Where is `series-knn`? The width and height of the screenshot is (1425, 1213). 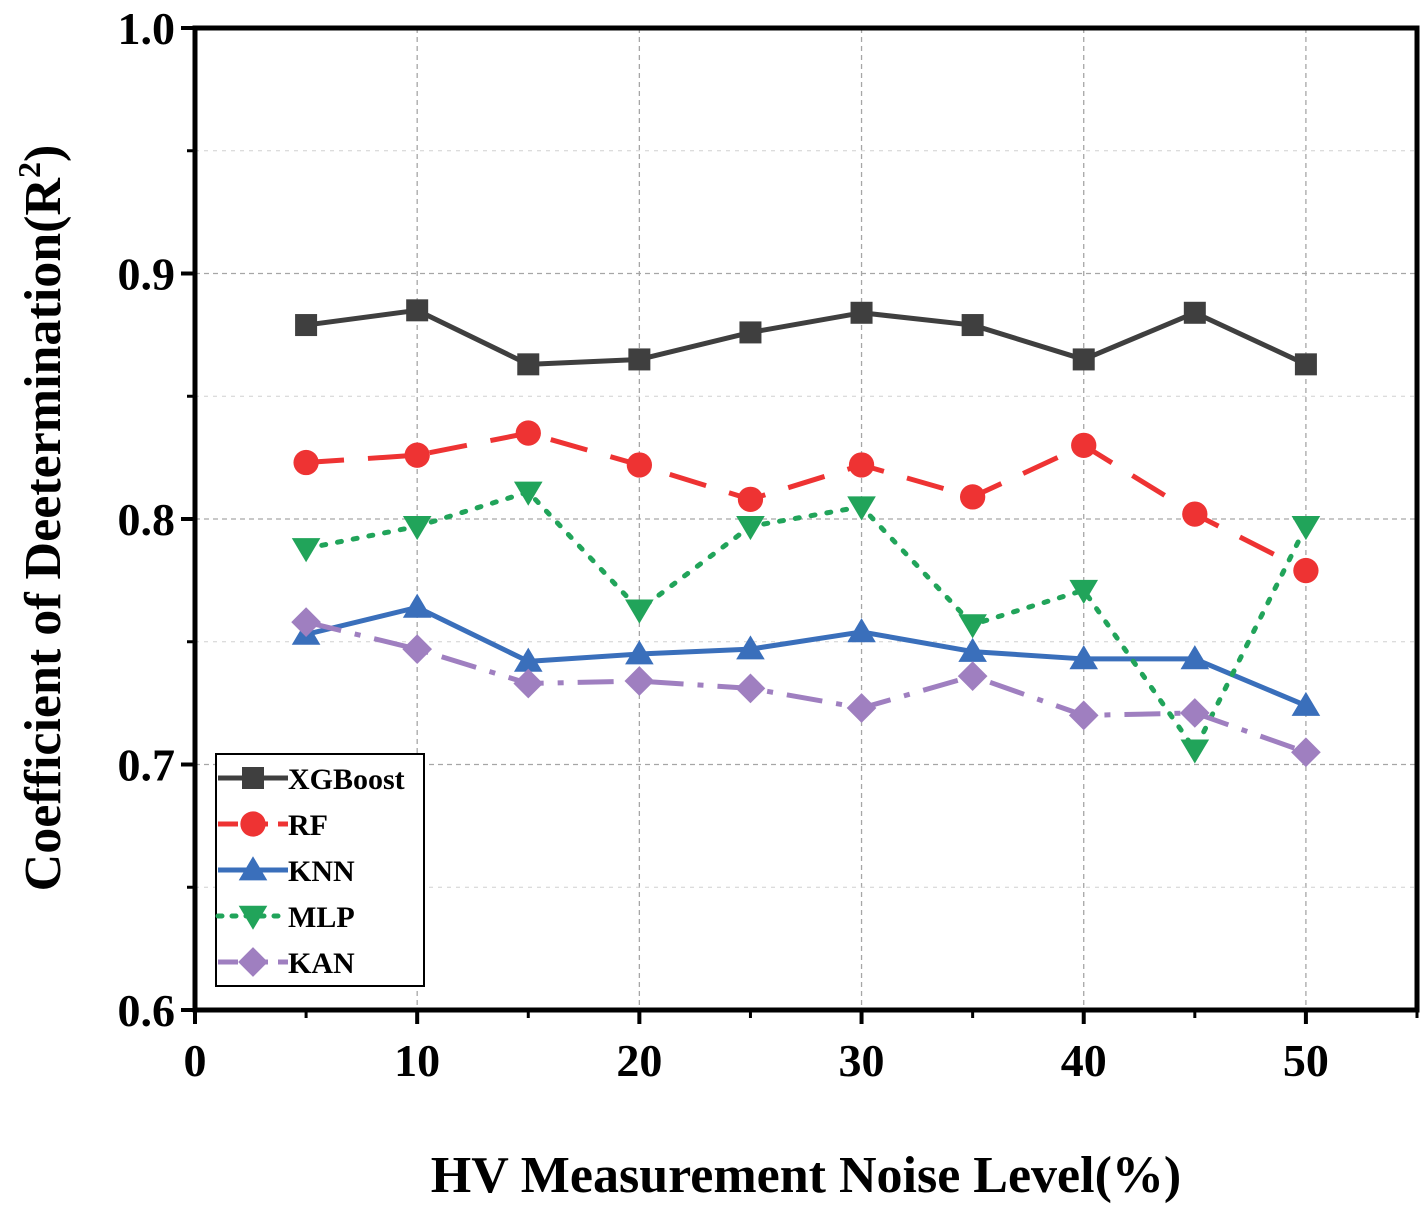
series-knn is located at coordinates (806, 654).